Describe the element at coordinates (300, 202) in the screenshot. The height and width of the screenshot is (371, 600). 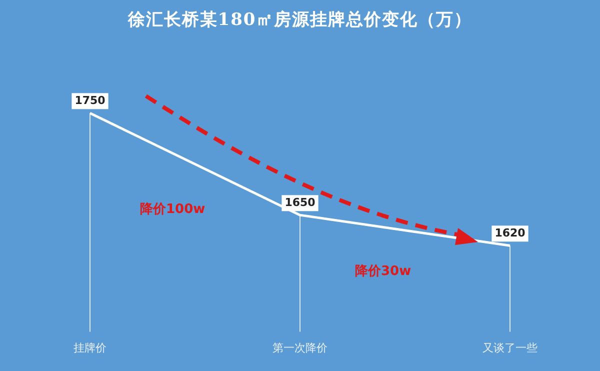
I see `data-label: 1650` at that location.